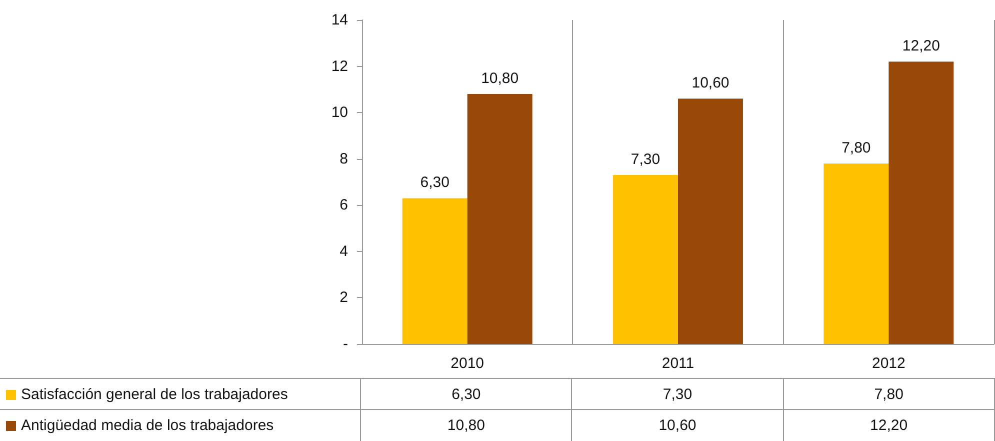 Image resolution: width=995 pixels, height=441 pixels. Describe the element at coordinates (339, 20) in the screenshot. I see `y-tick-label: 14` at that location.